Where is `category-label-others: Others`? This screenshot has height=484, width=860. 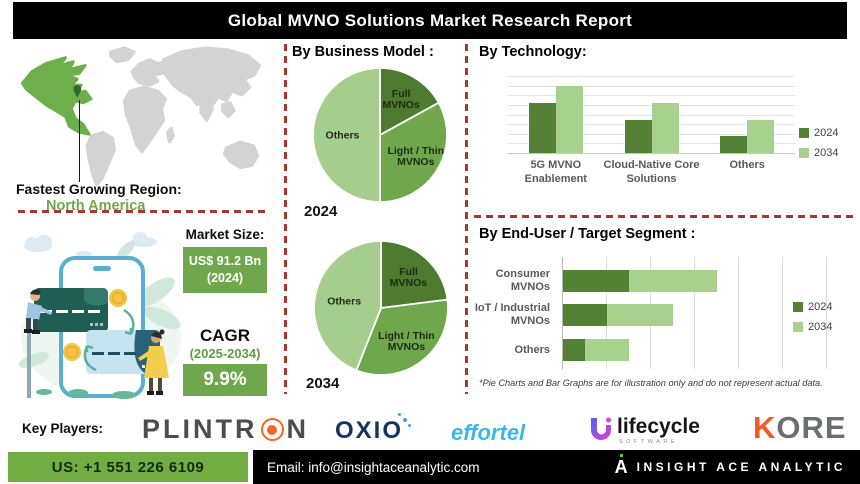
category-label-others: Others is located at coordinates (532, 349).